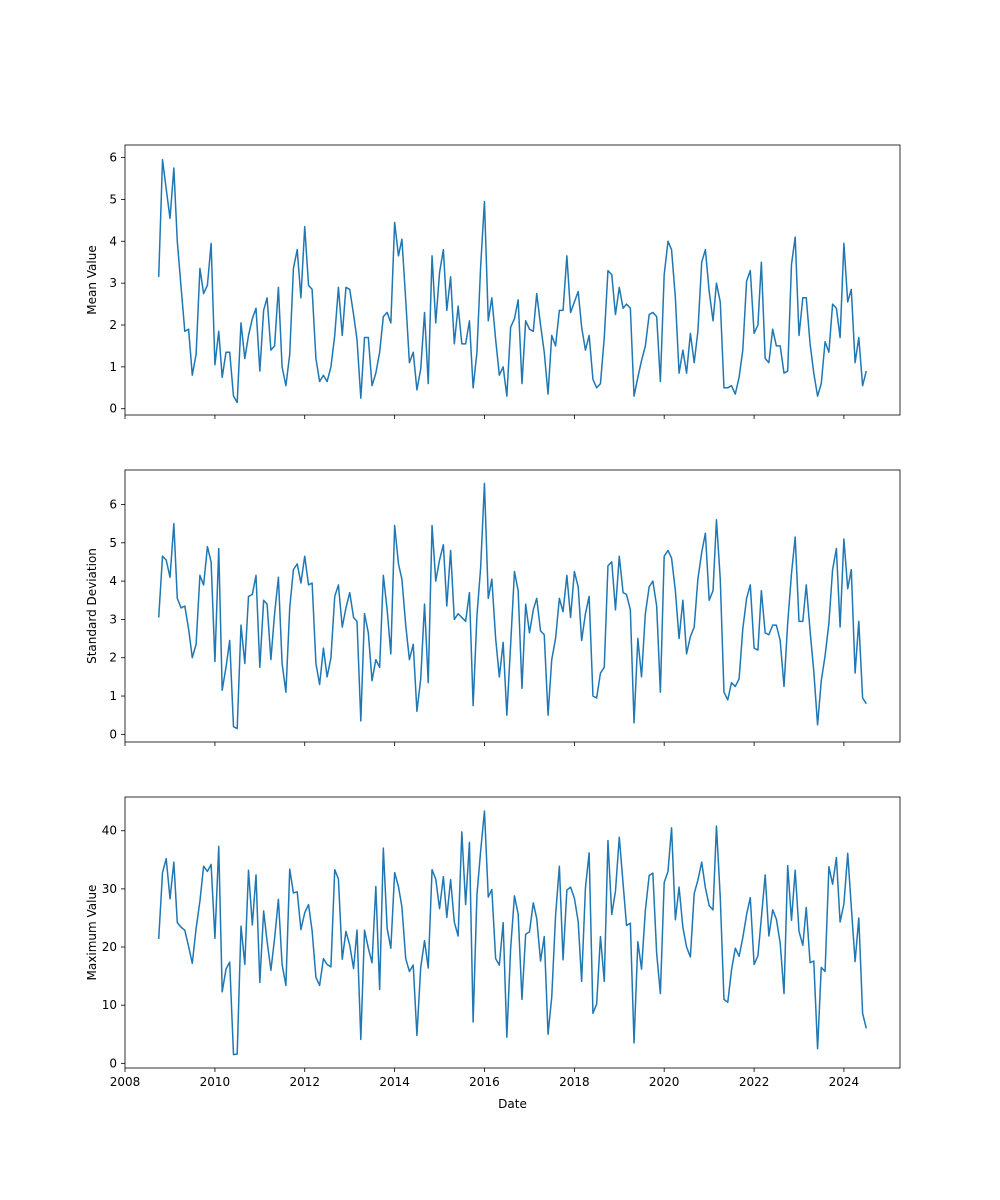 This screenshot has width=1000, height=1200. I want to click on x-tick-label: 2024, so click(844, 1082).